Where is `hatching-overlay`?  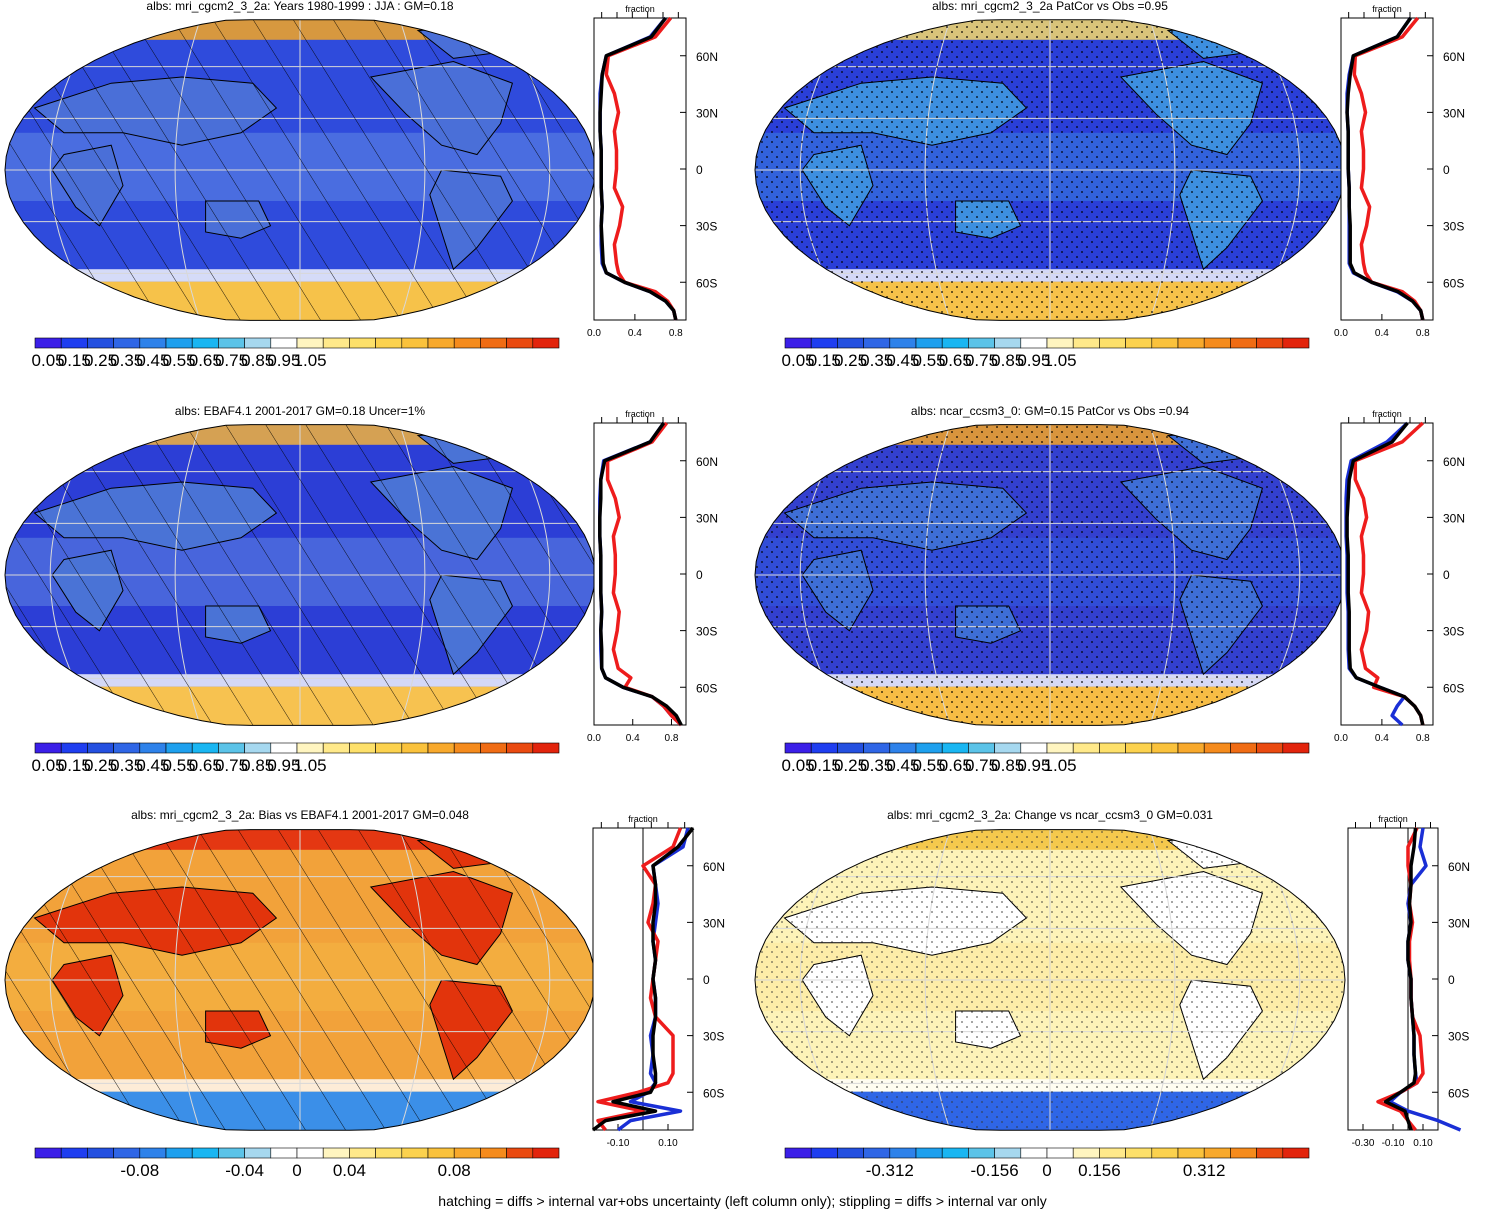
hatching-overlay is located at coordinates (300, 170).